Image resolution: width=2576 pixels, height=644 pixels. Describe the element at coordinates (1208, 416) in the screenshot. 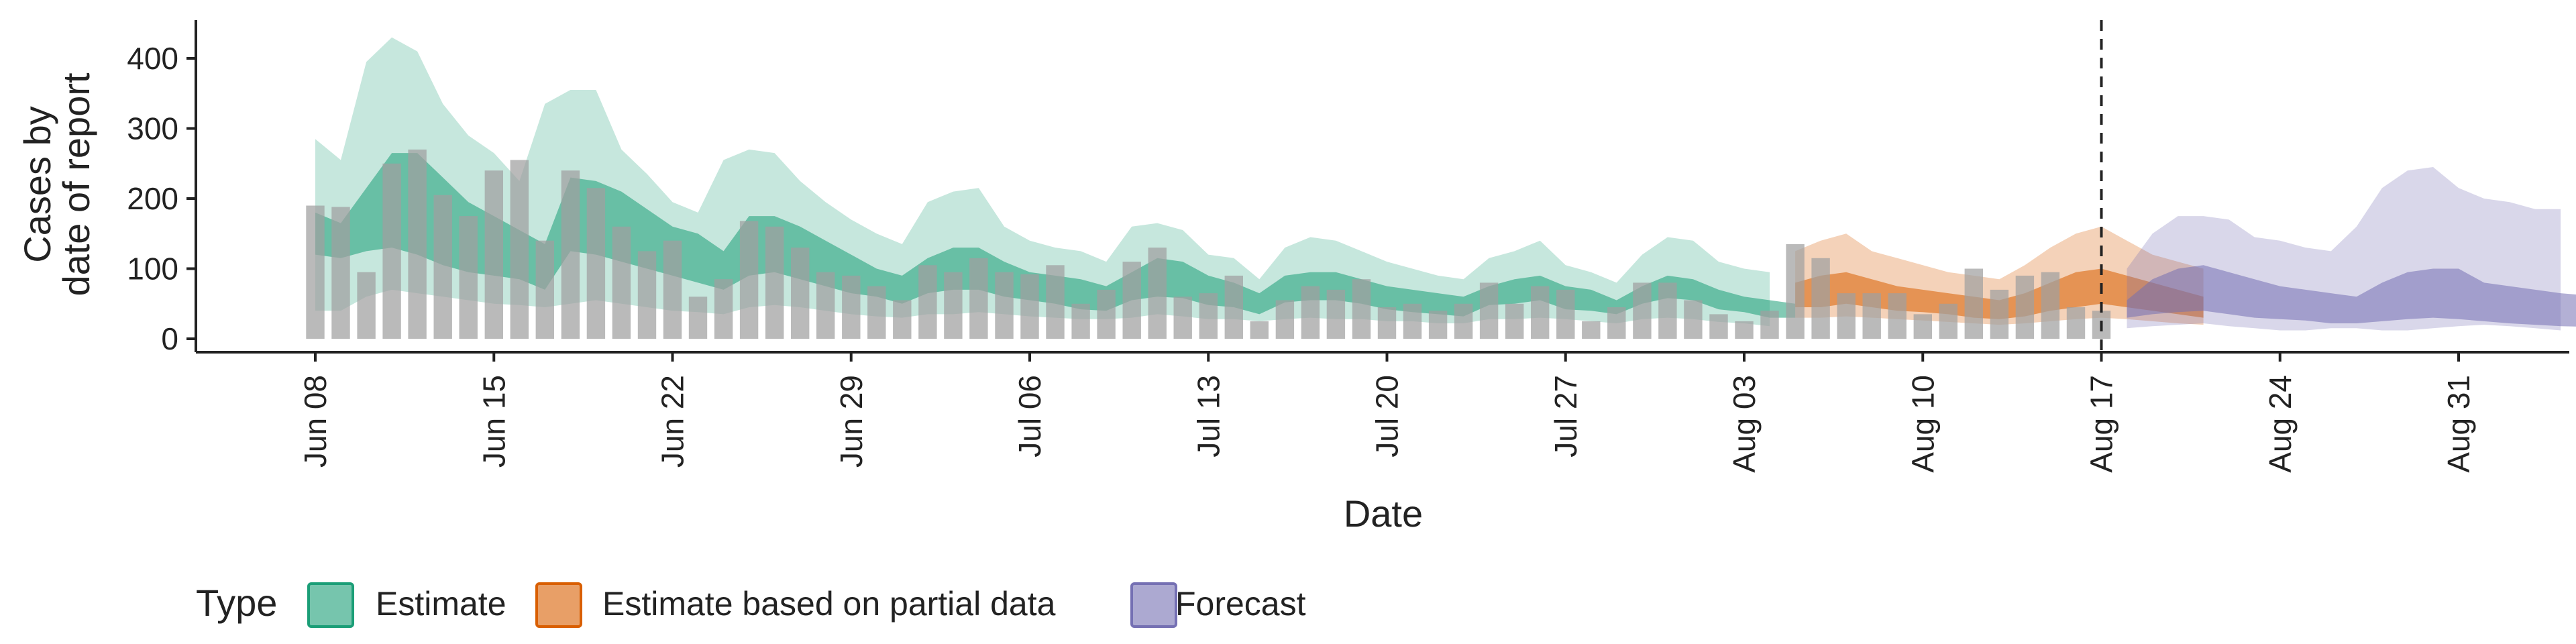

I see `x-tick-label: Jul 13` at that location.